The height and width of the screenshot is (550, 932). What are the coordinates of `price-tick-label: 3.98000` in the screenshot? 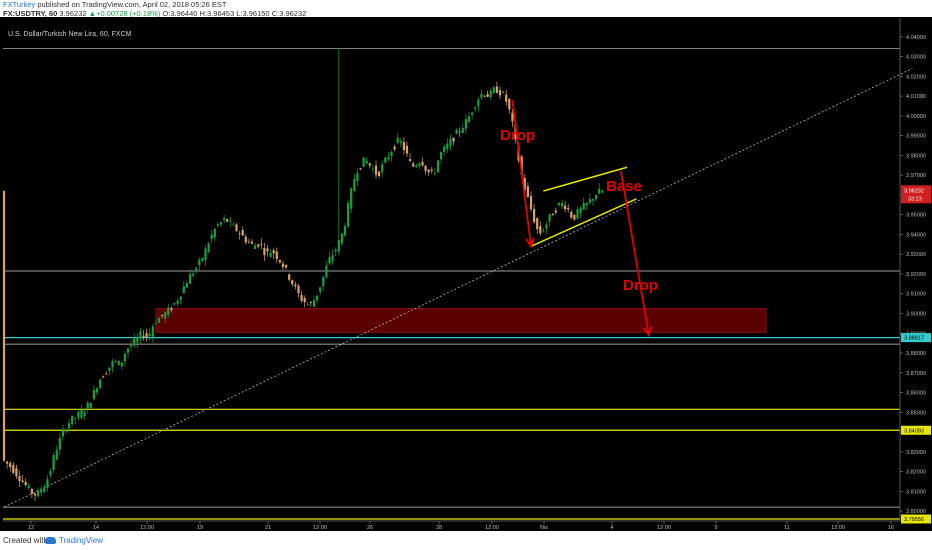 It's located at (916, 156).